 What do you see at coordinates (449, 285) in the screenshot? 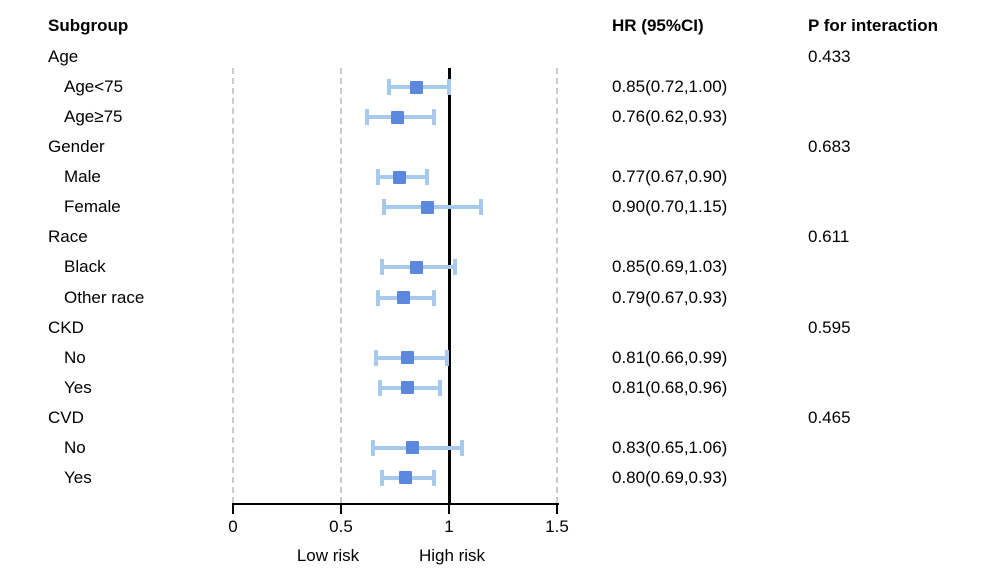
I see `reference-line` at bounding box center [449, 285].